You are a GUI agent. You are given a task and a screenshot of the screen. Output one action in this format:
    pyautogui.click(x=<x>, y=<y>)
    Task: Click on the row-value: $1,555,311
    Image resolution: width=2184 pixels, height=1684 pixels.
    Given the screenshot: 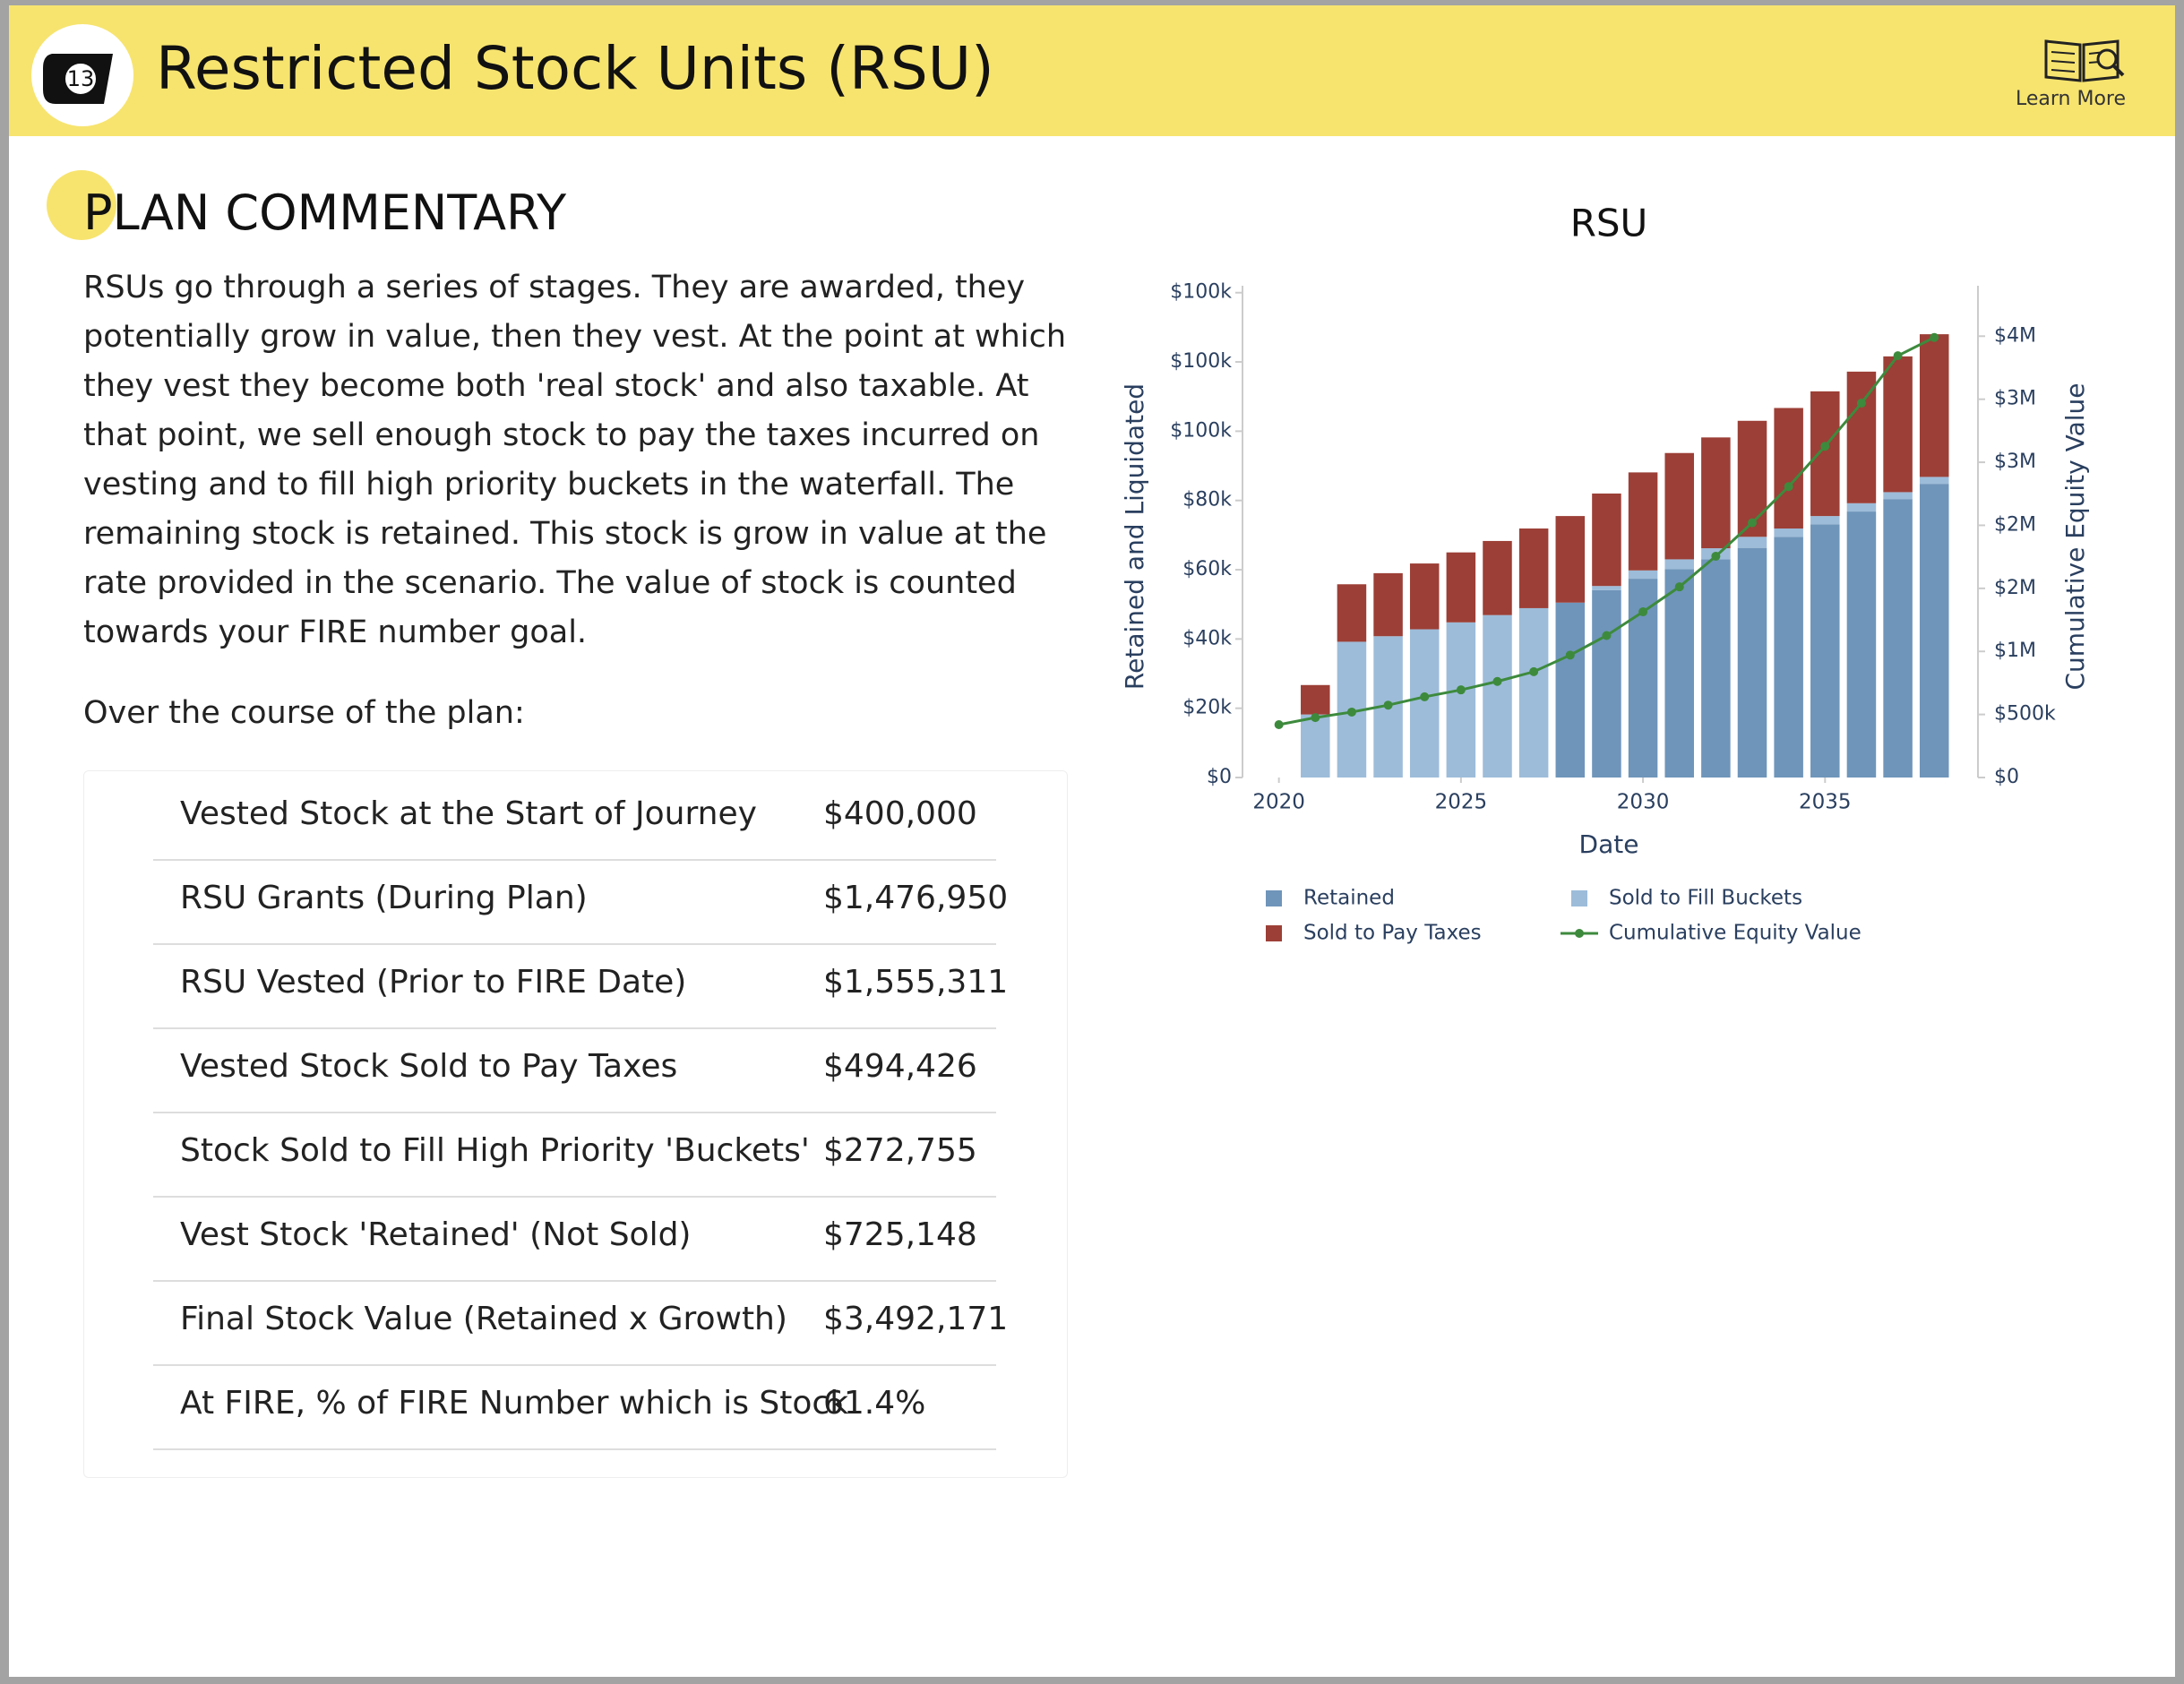 What is the action you would take?
    pyautogui.click(x=916, y=982)
    